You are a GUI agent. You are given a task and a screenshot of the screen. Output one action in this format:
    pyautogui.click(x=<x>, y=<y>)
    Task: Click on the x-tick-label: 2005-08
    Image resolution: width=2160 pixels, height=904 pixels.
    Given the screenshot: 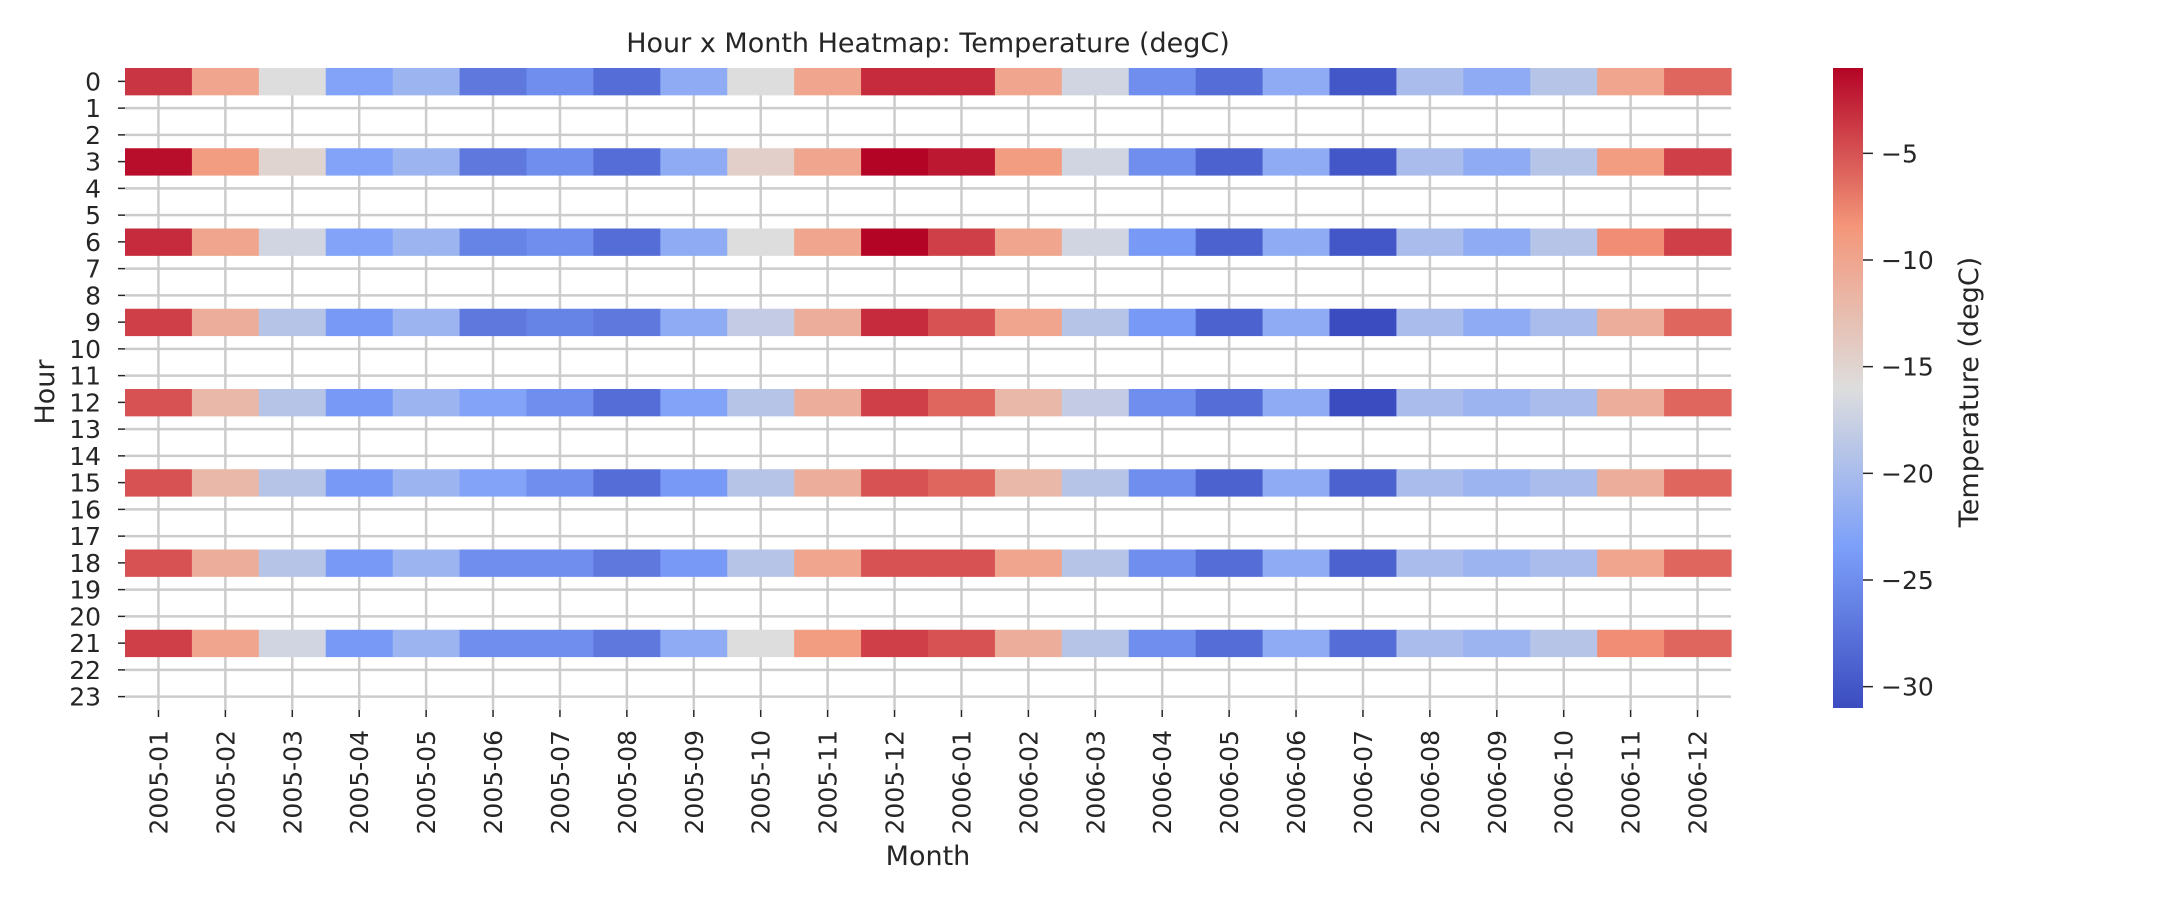 What is the action you would take?
    pyautogui.click(x=627, y=782)
    